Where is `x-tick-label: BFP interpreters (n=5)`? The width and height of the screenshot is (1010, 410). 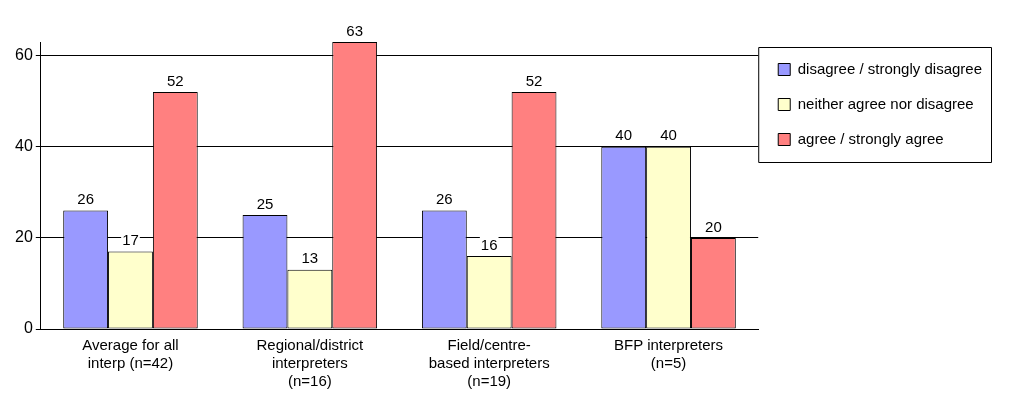 x-tick-label: BFP interpreters (n=5) is located at coordinates (669, 354).